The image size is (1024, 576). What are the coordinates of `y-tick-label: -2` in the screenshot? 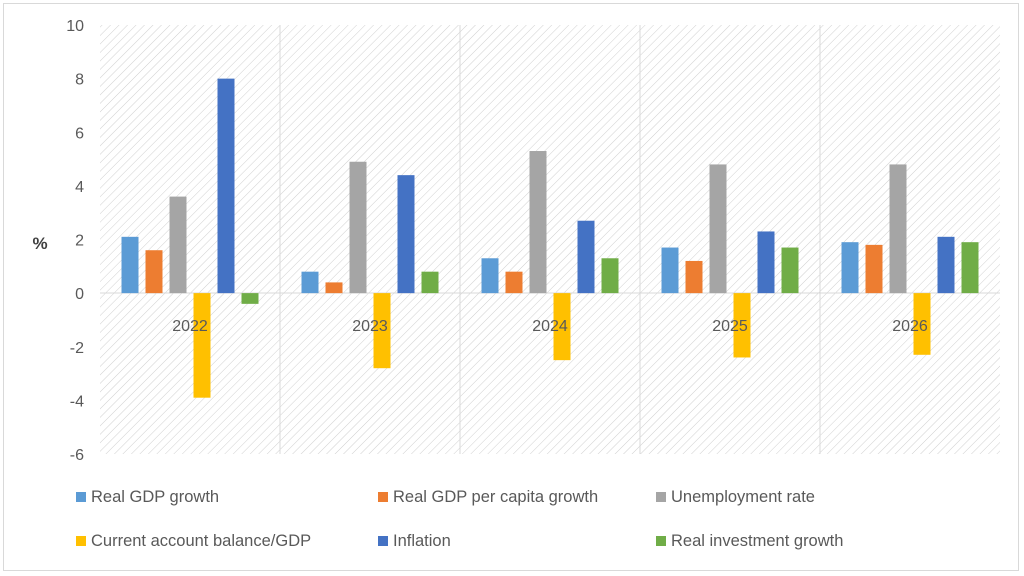 It's located at (77, 348).